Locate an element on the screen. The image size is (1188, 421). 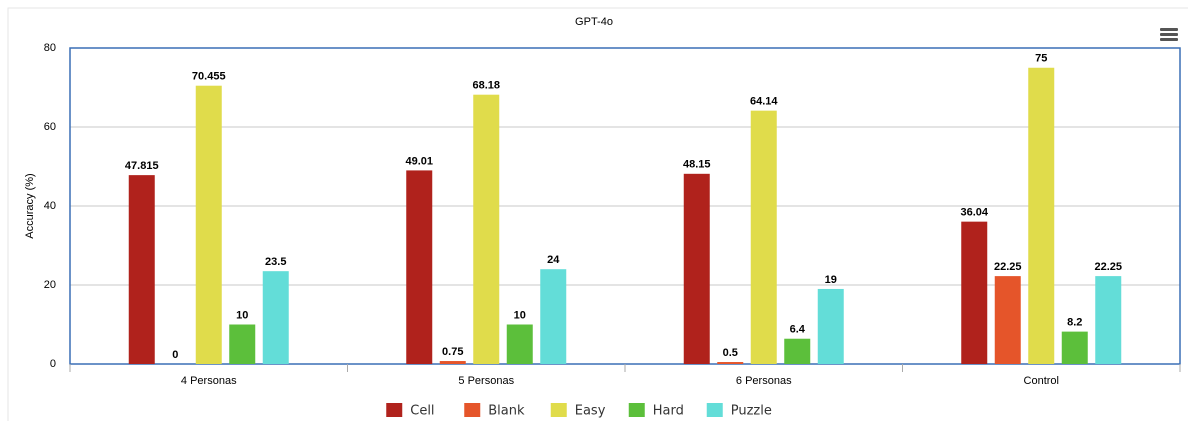
value-label: 0.5 is located at coordinates (730, 353).